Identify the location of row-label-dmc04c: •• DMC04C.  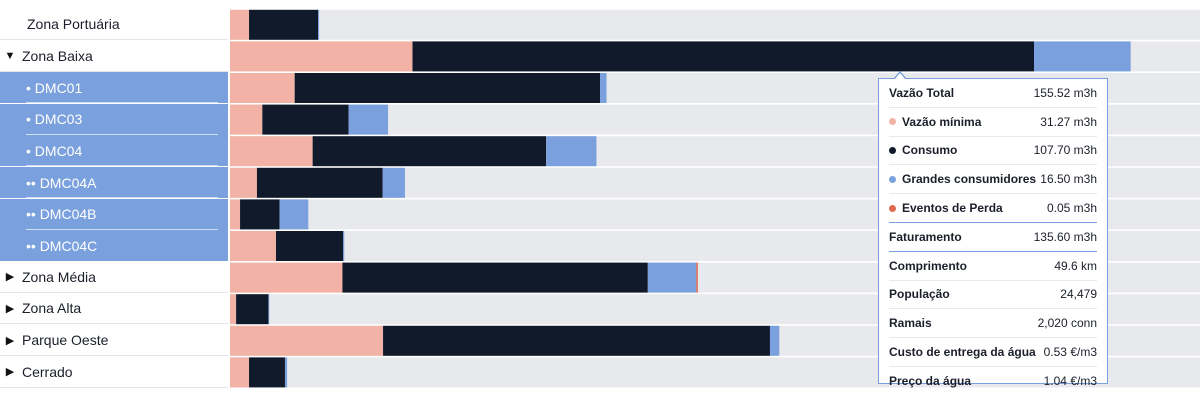
(114, 246).